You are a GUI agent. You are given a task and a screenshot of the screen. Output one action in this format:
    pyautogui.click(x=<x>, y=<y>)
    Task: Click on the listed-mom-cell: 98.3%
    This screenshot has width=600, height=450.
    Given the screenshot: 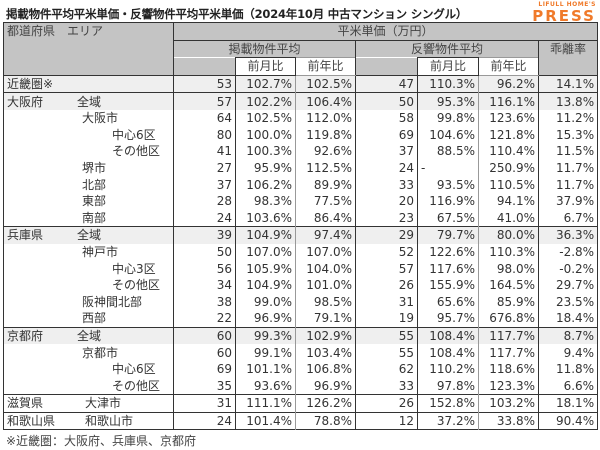 What is the action you would take?
    pyautogui.click(x=265, y=201)
    